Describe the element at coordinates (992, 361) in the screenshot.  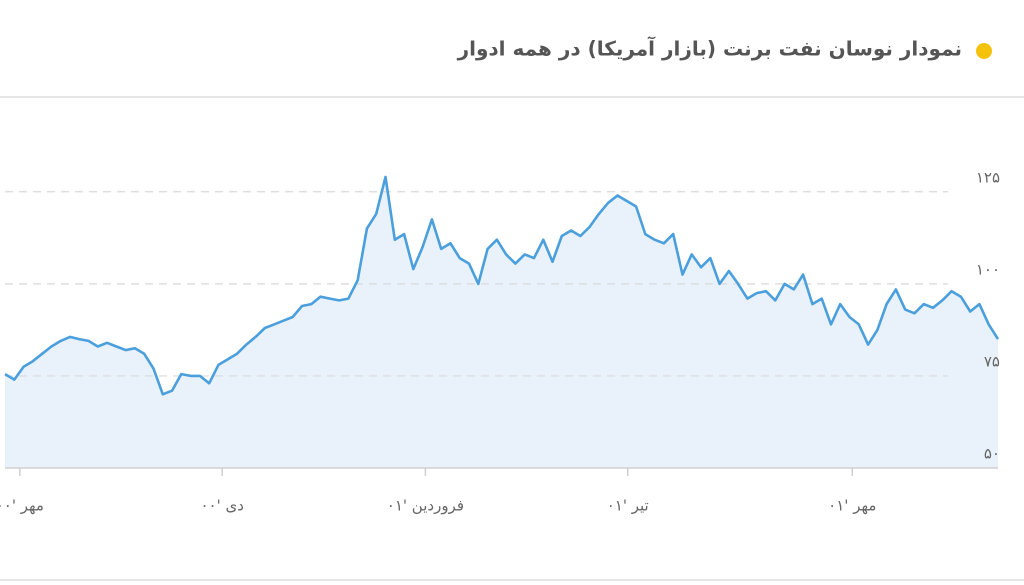
I see `y-tick-label: ۷۵` at that location.